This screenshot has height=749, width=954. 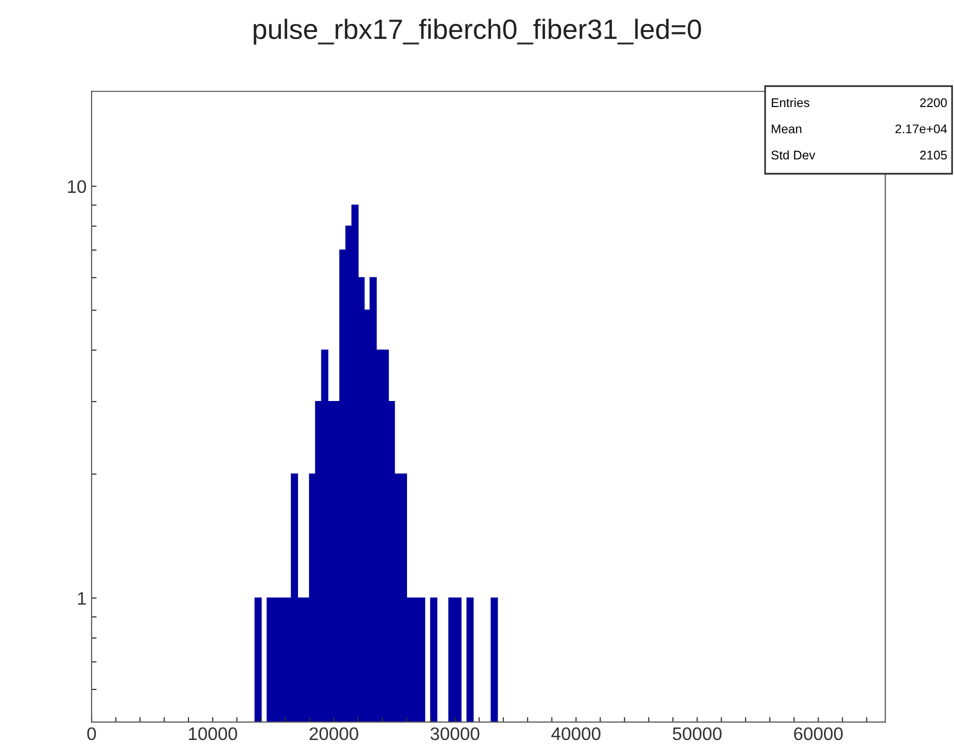 What do you see at coordinates (455, 733) in the screenshot?
I see `x-tick-label: 30000` at bounding box center [455, 733].